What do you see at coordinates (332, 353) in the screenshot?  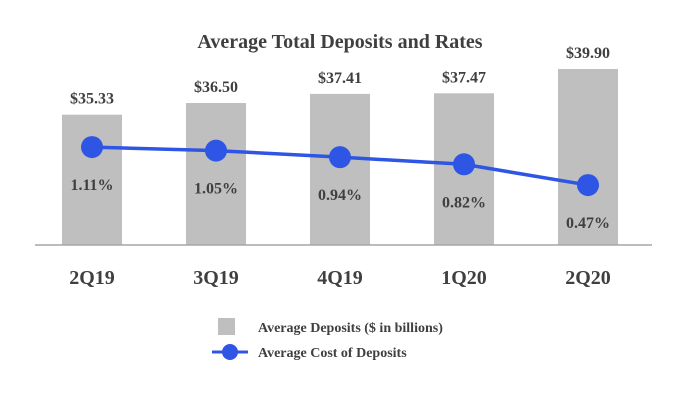 I see `legend-cost-label: Average Cost of Deposits` at bounding box center [332, 353].